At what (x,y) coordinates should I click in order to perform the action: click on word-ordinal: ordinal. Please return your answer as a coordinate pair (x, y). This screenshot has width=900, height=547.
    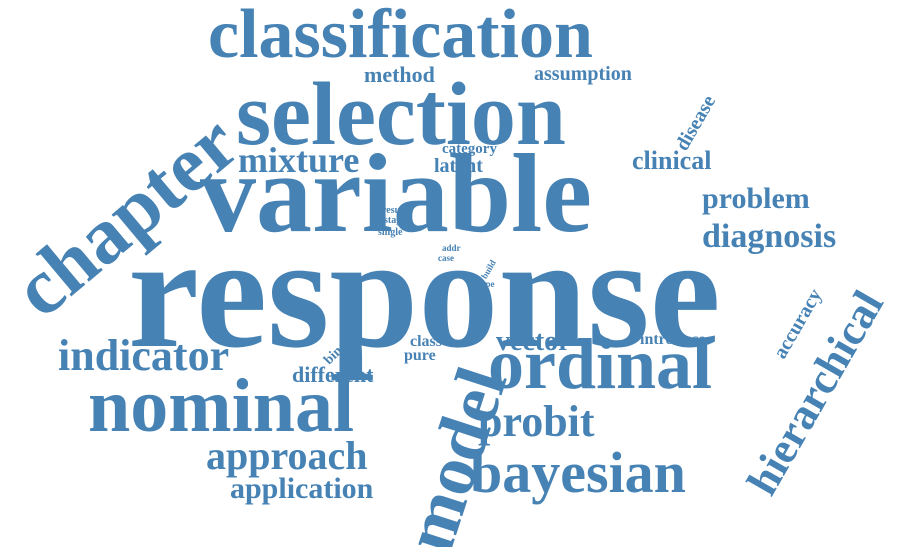
    Looking at the image, I should click on (600, 364).